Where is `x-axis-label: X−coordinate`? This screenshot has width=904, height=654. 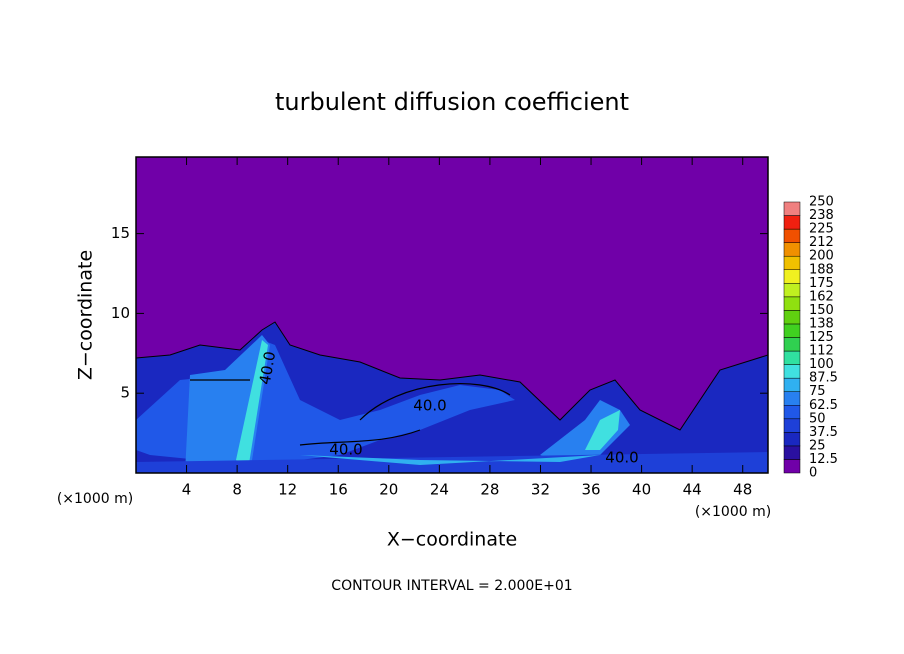
x-axis-label: X−coordinate is located at coordinates (452, 540).